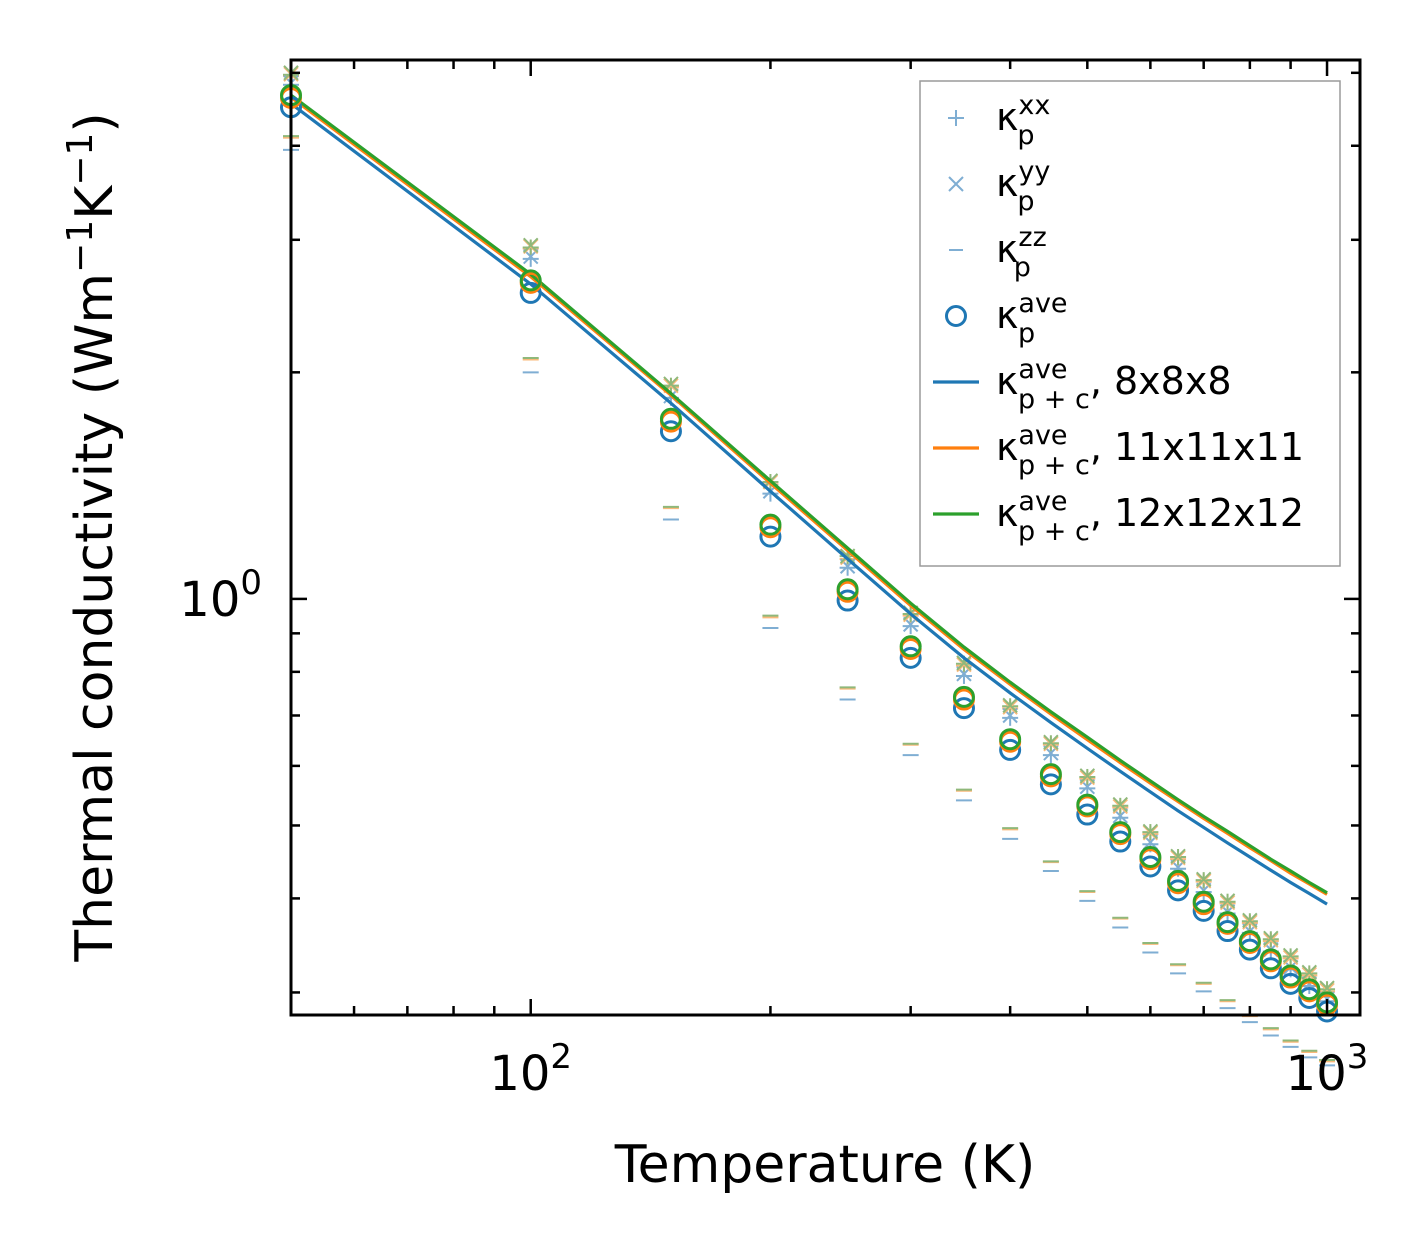  Describe the element at coordinates (220, 595) in the screenshot. I see `y-tick-label: 100` at that location.